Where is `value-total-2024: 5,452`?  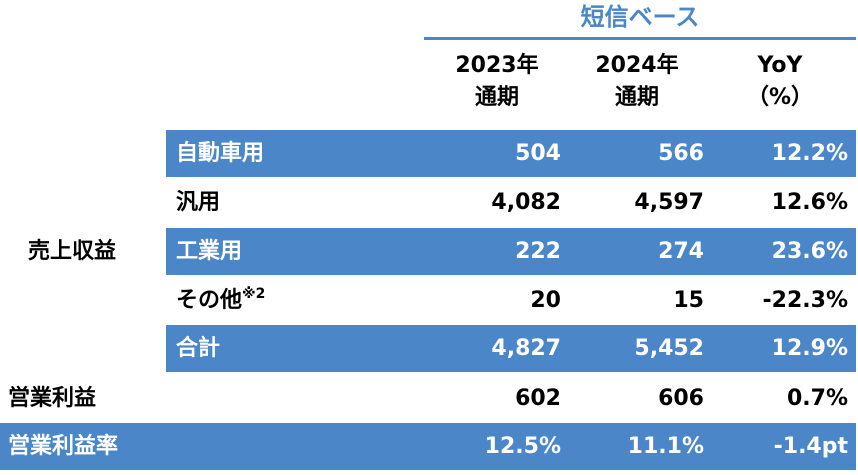
value-total-2024: 5,452 is located at coordinates (669, 348).